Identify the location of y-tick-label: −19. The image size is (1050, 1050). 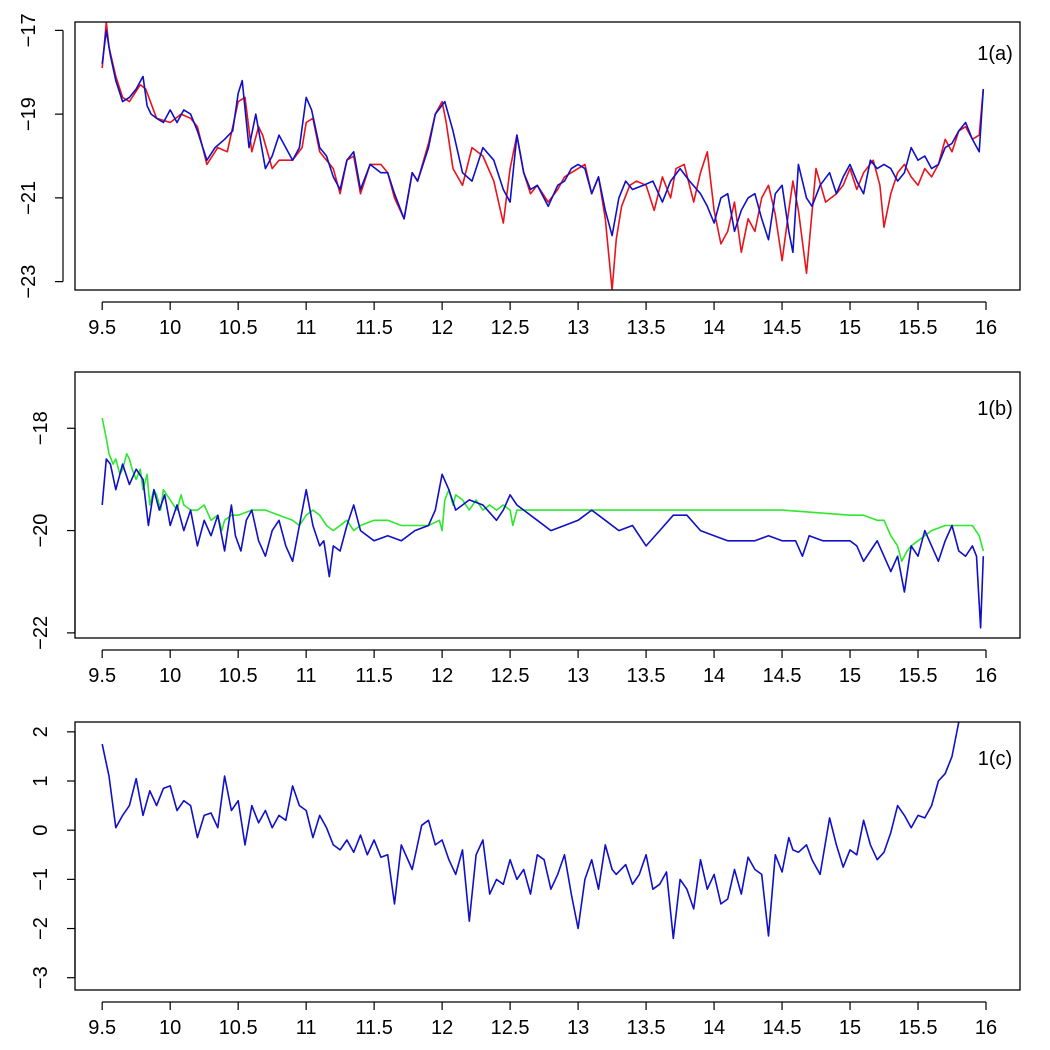
(29, 114).